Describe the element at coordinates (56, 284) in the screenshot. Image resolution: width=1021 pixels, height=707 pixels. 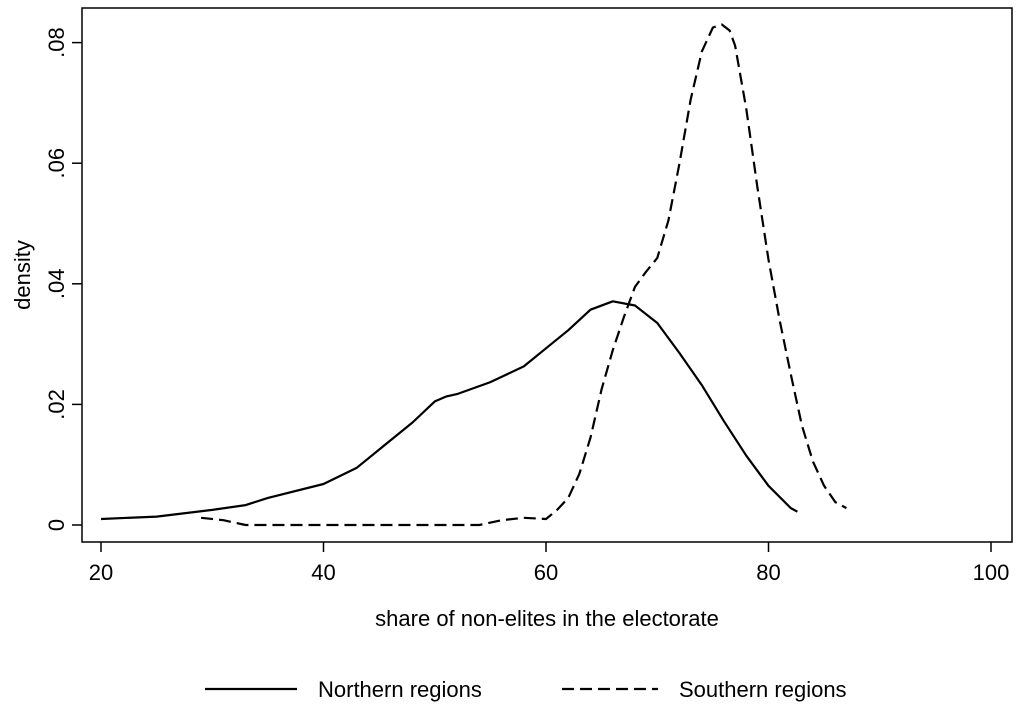
I see `y-tick-label: .04` at that location.